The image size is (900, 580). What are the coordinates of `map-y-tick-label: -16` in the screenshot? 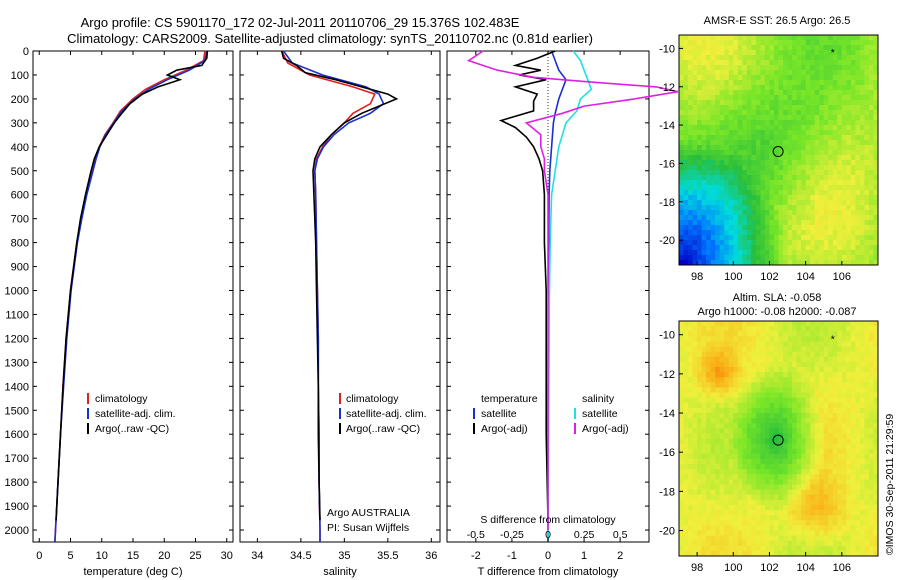 It's located at (667, 453).